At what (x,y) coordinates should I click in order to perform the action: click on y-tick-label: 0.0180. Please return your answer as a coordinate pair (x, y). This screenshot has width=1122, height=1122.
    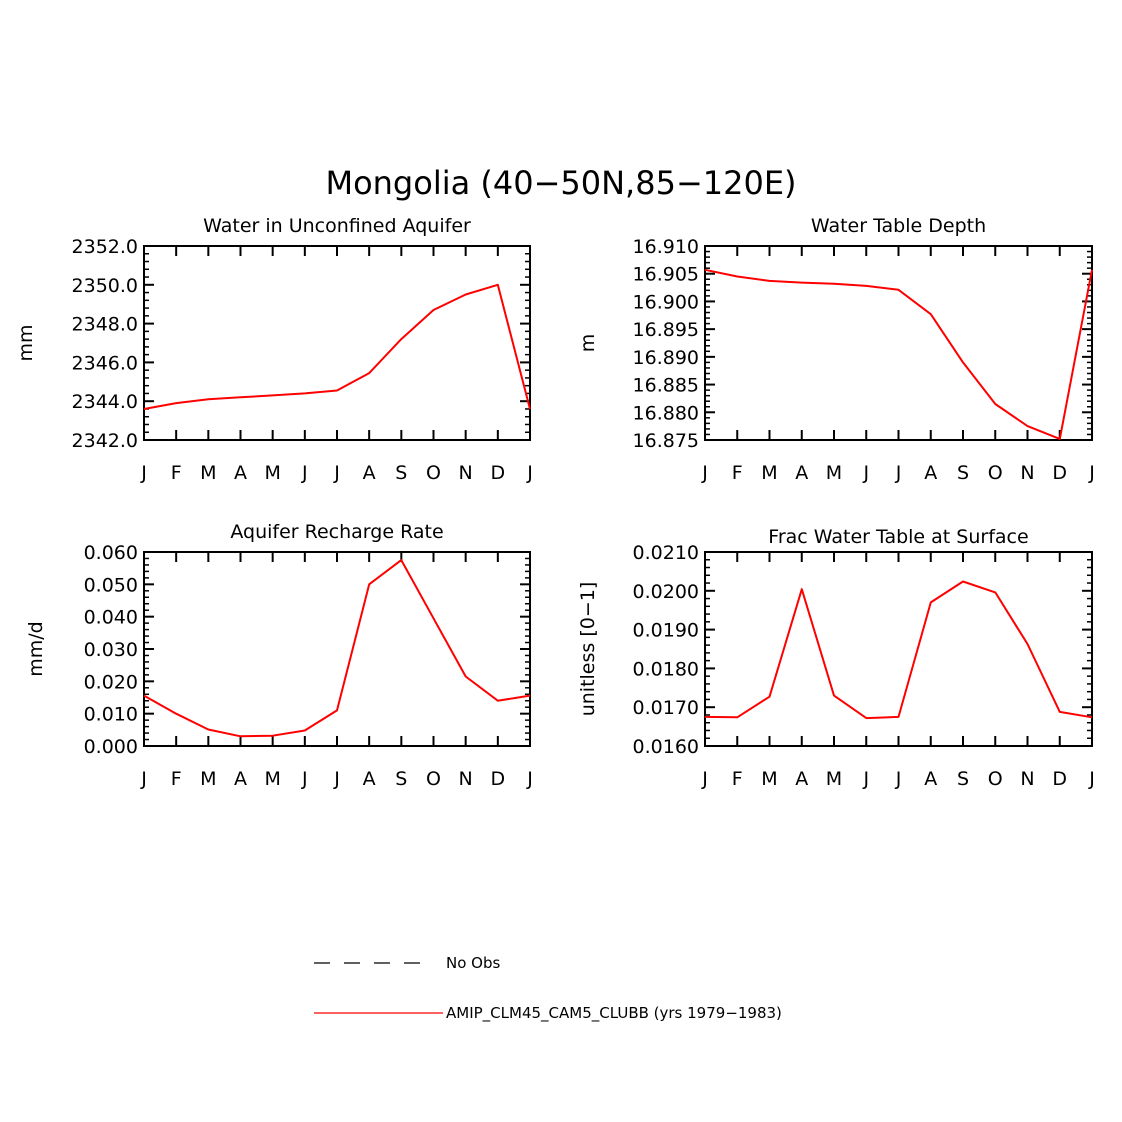
    Looking at the image, I should click on (666, 669).